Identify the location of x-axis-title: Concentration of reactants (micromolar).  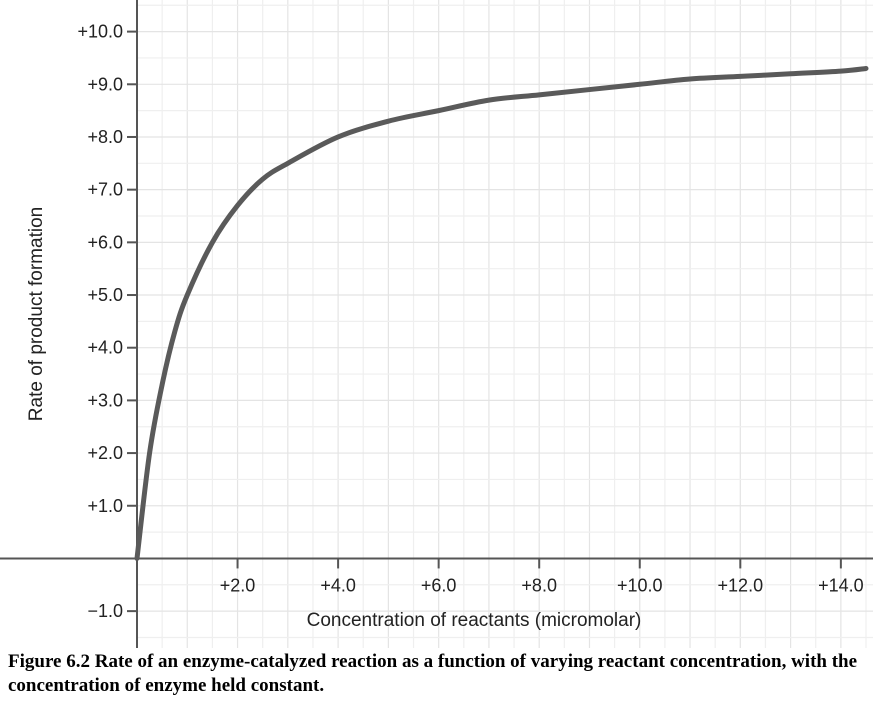
(474, 620).